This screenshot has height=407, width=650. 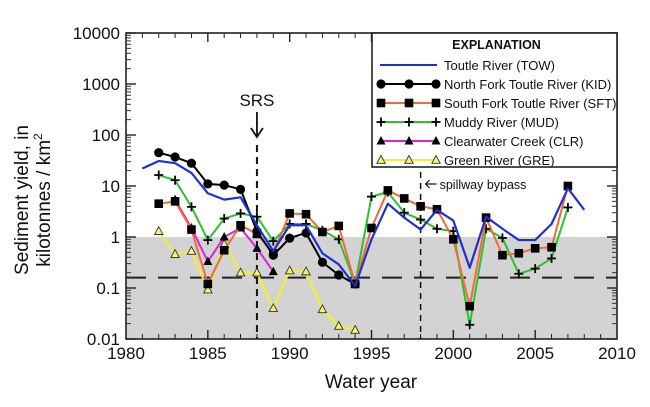 I want to click on y-tick-label: 1, so click(x=115, y=237).